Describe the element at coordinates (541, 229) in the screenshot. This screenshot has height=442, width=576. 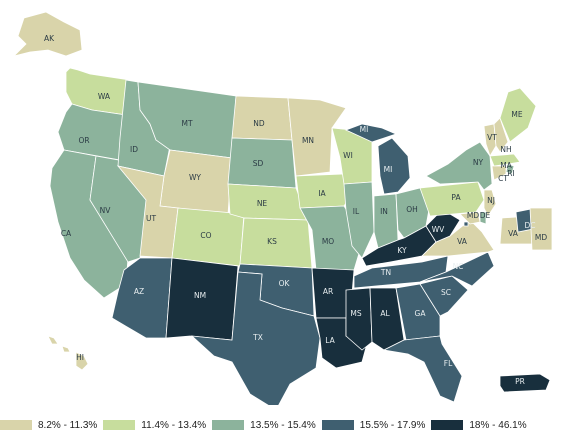
I see `inset-state-md` at that location.